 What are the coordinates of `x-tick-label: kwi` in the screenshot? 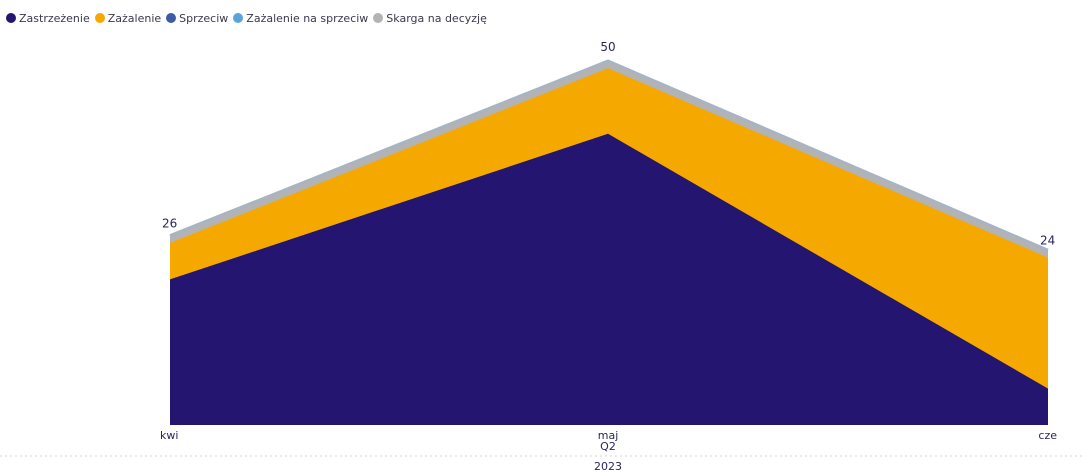 It's located at (169, 435).